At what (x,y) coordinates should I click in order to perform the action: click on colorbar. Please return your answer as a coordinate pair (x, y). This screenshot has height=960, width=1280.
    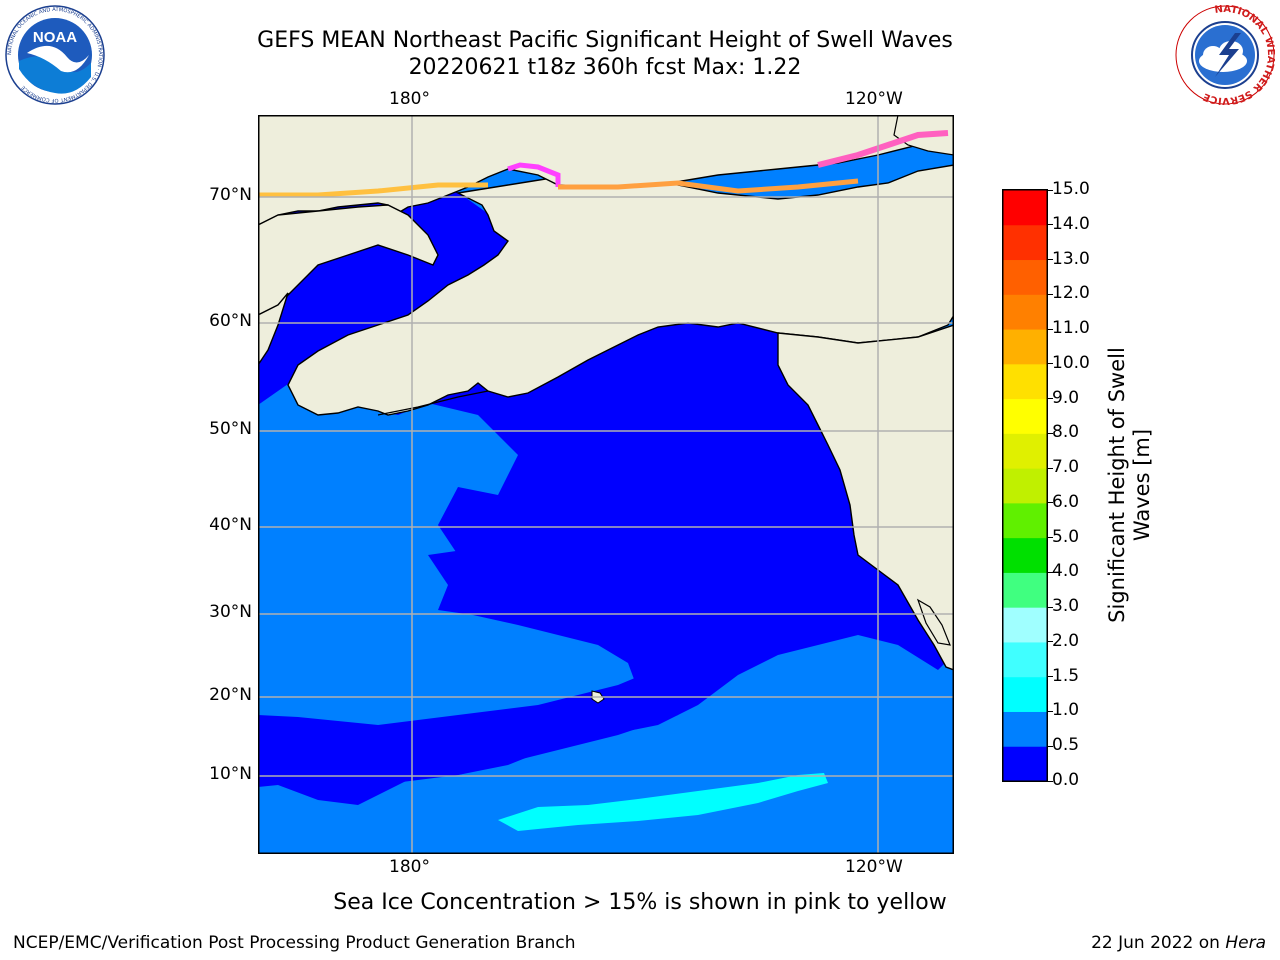
    Looking at the image, I should click on (1025, 485).